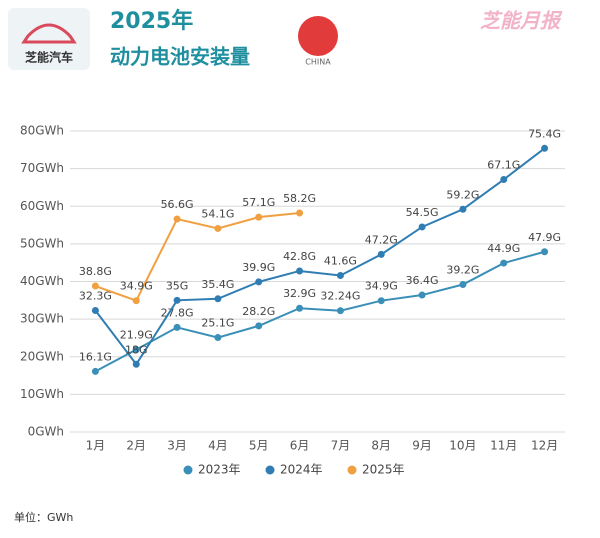 The image size is (600, 538). What do you see at coordinates (177, 446) in the screenshot?
I see `x-tick-label: 3月` at bounding box center [177, 446].